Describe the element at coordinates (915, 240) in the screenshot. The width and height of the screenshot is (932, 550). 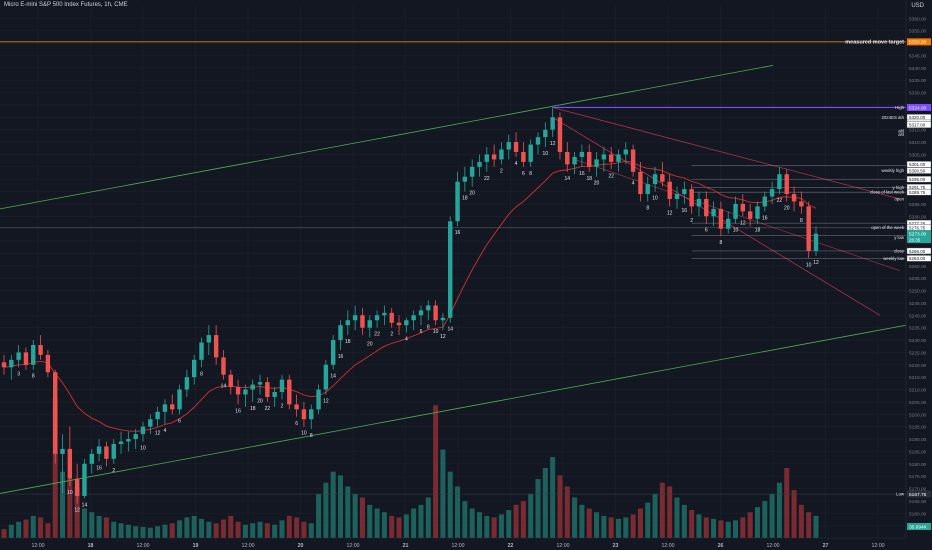
I see `price-tag-countdown: 26:35` at that location.